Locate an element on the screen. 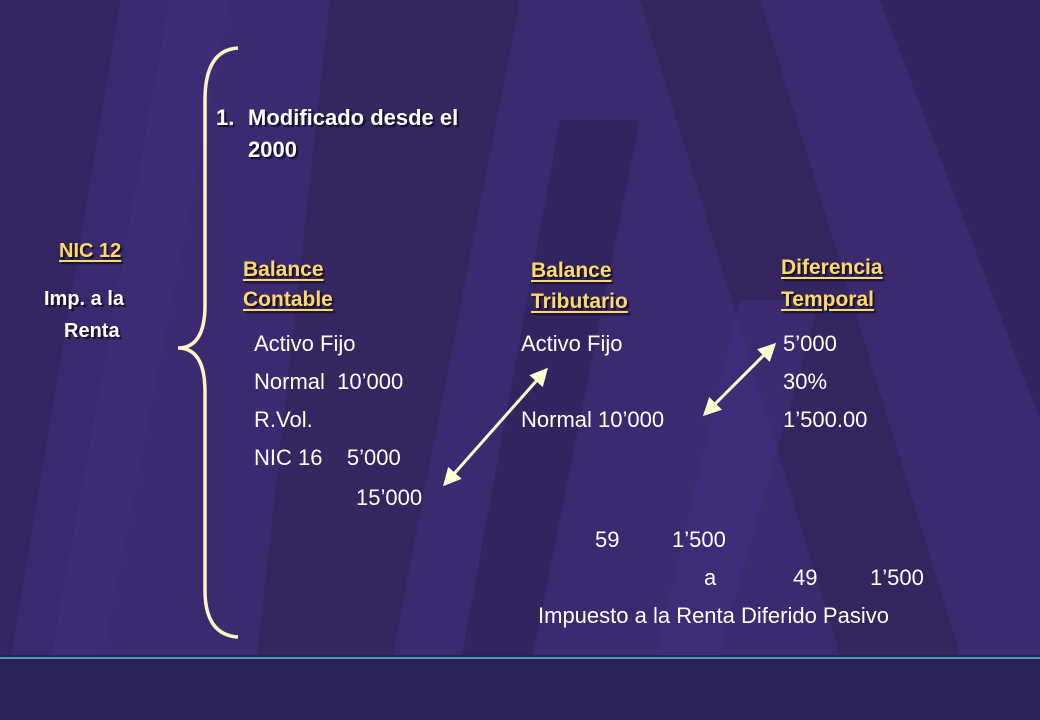 This screenshot has height=720, width=1040. contable-row-normal: Normal 10’000 is located at coordinates (329, 381).